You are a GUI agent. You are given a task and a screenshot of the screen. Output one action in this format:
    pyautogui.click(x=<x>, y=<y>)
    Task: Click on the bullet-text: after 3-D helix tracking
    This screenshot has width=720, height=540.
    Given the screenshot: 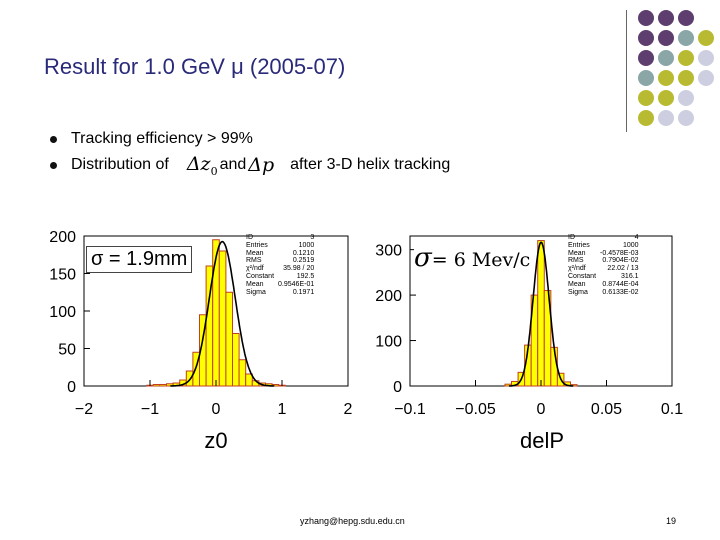 What is the action you would take?
    pyautogui.click(x=370, y=164)
    